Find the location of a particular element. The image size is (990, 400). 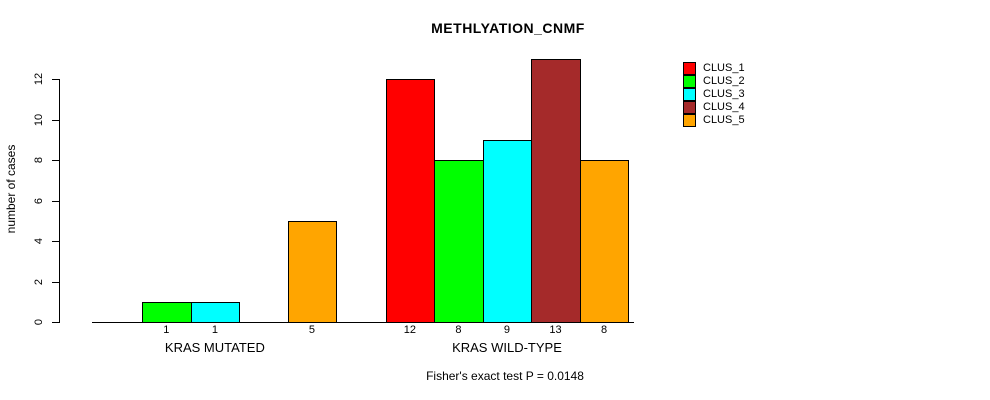

y-tick-label: 2 is located at coordinates (39, 282).